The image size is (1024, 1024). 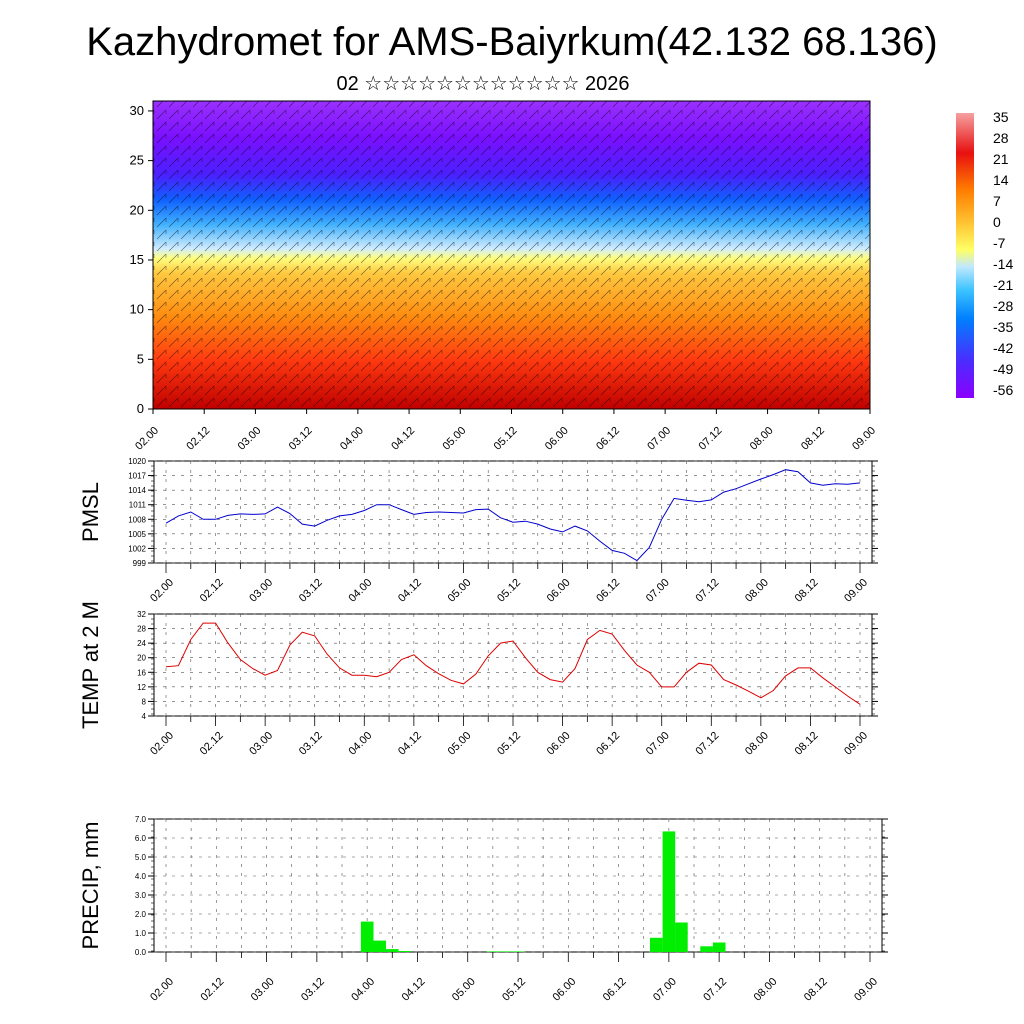 What do you see at coordinates (141, 914) in the screenshot?
I see `y-tick-label: 2.0` at bounding box center [141, 914].